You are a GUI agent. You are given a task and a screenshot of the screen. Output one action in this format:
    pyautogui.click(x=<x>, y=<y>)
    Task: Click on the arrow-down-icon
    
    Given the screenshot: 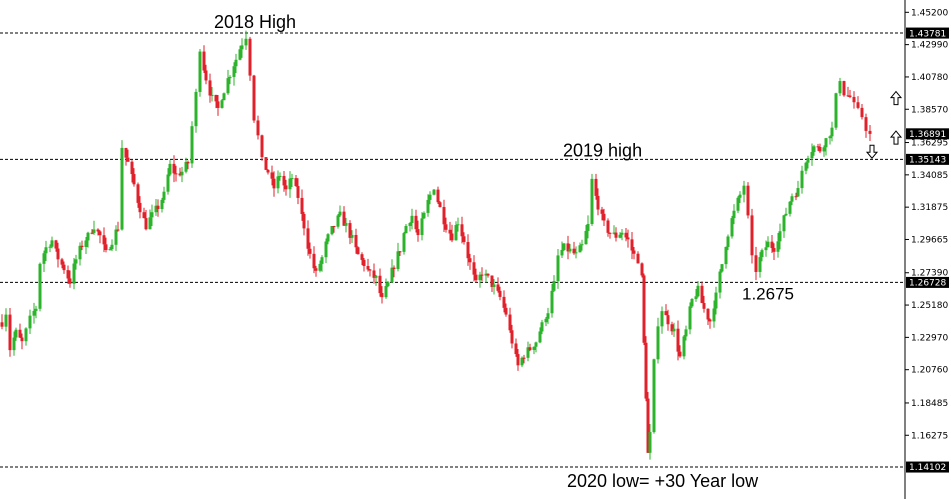 What is the action you would take?
    pyautogui.click(x=872, y=152)
    